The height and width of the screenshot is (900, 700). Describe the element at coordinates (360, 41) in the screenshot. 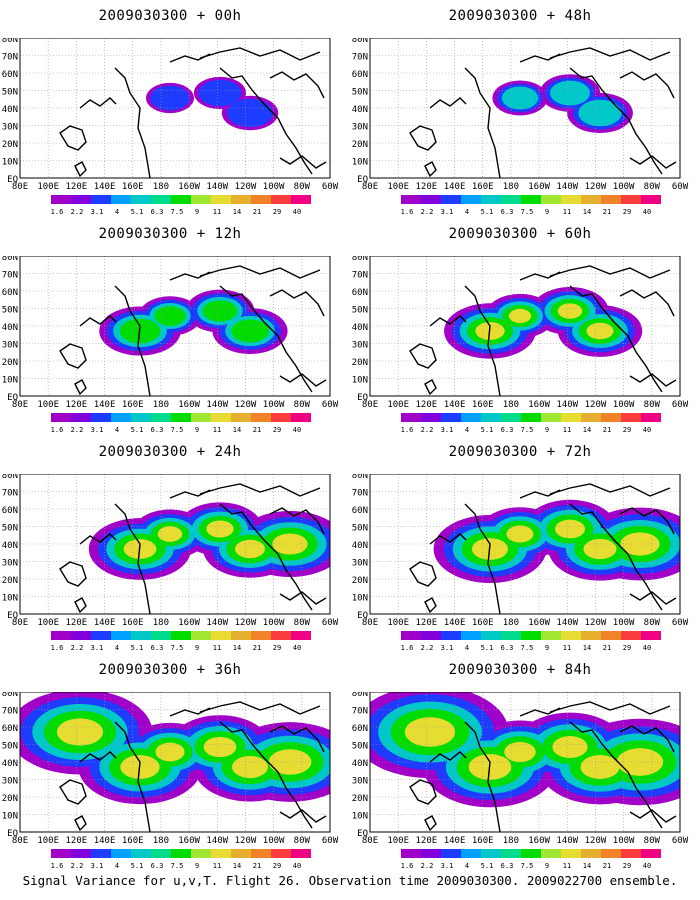

I see `lat-label: 80N` at that location.